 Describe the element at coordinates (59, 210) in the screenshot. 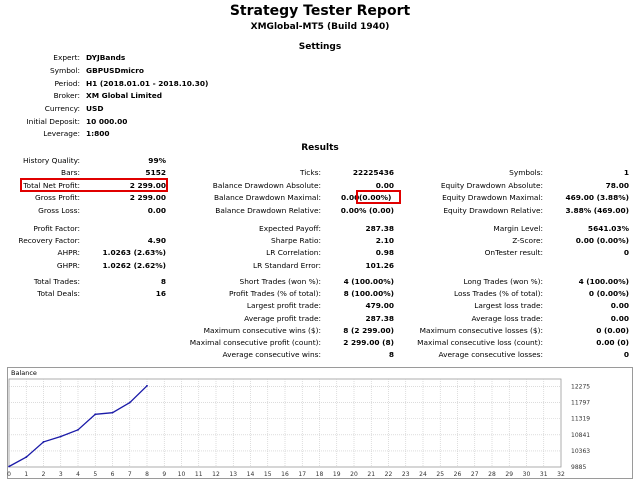

I see `result-label: Gross Loss:` at that location.